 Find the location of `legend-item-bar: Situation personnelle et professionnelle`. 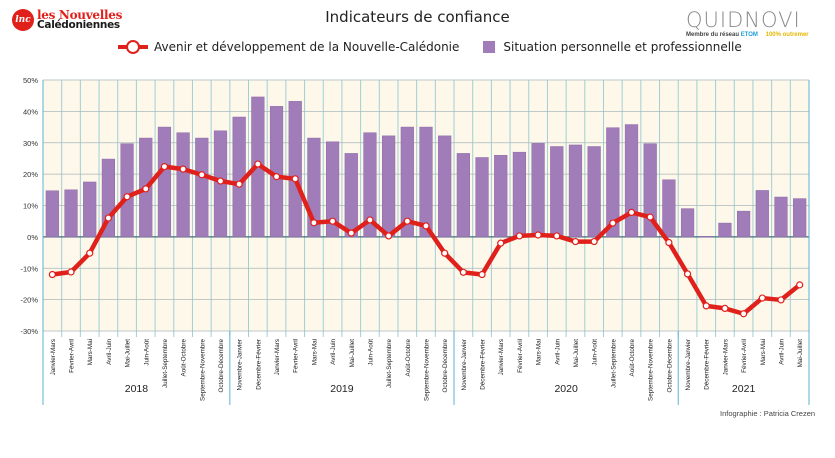

legend-item-bar: Situation personnelle et professionnelle is located at coordinates (600, 47).